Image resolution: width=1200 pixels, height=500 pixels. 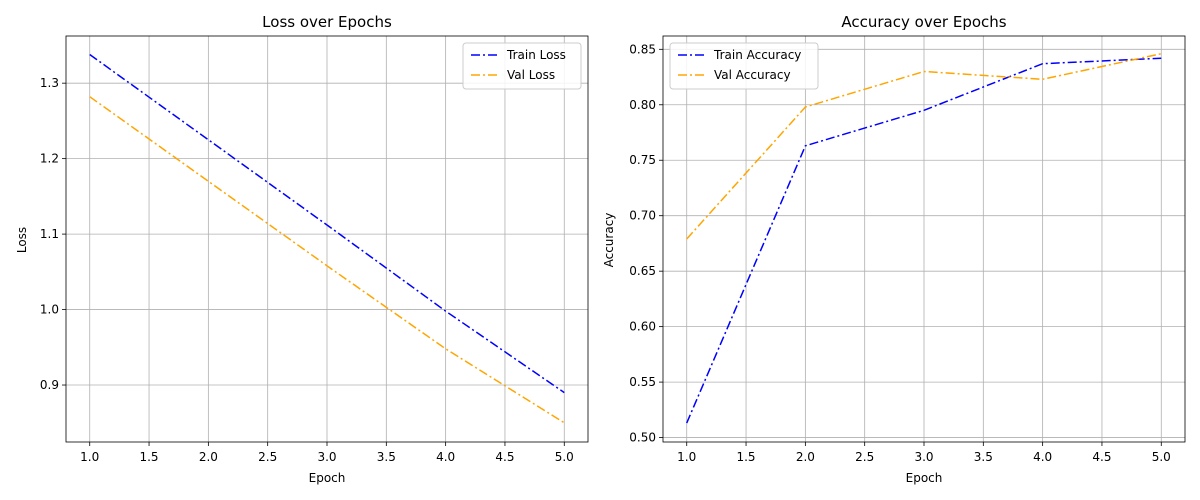 What do you see at coordinates (522, 66) in the screenshot?
I see `legend: Train Loss Val Loss` at bounding box center [522, 66].